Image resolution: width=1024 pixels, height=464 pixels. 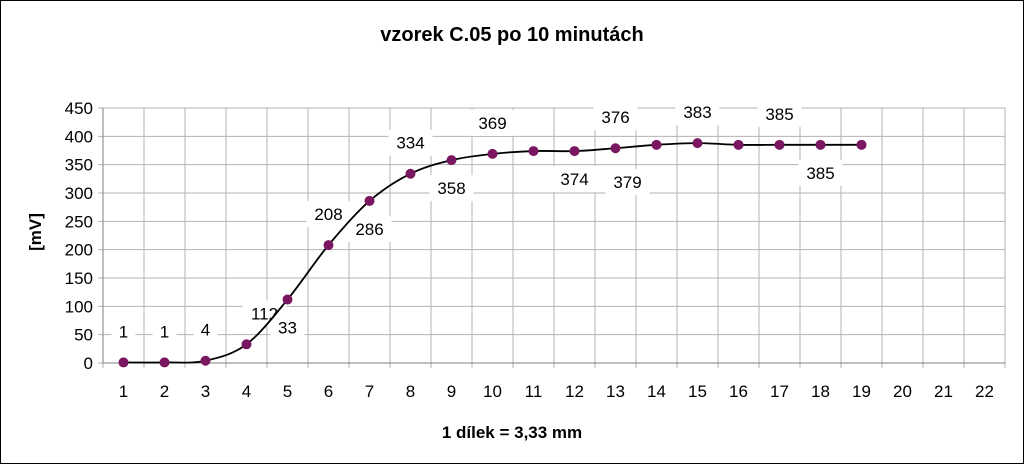 I want to click on x-tick-label: 15, so click(x=697, y=391).